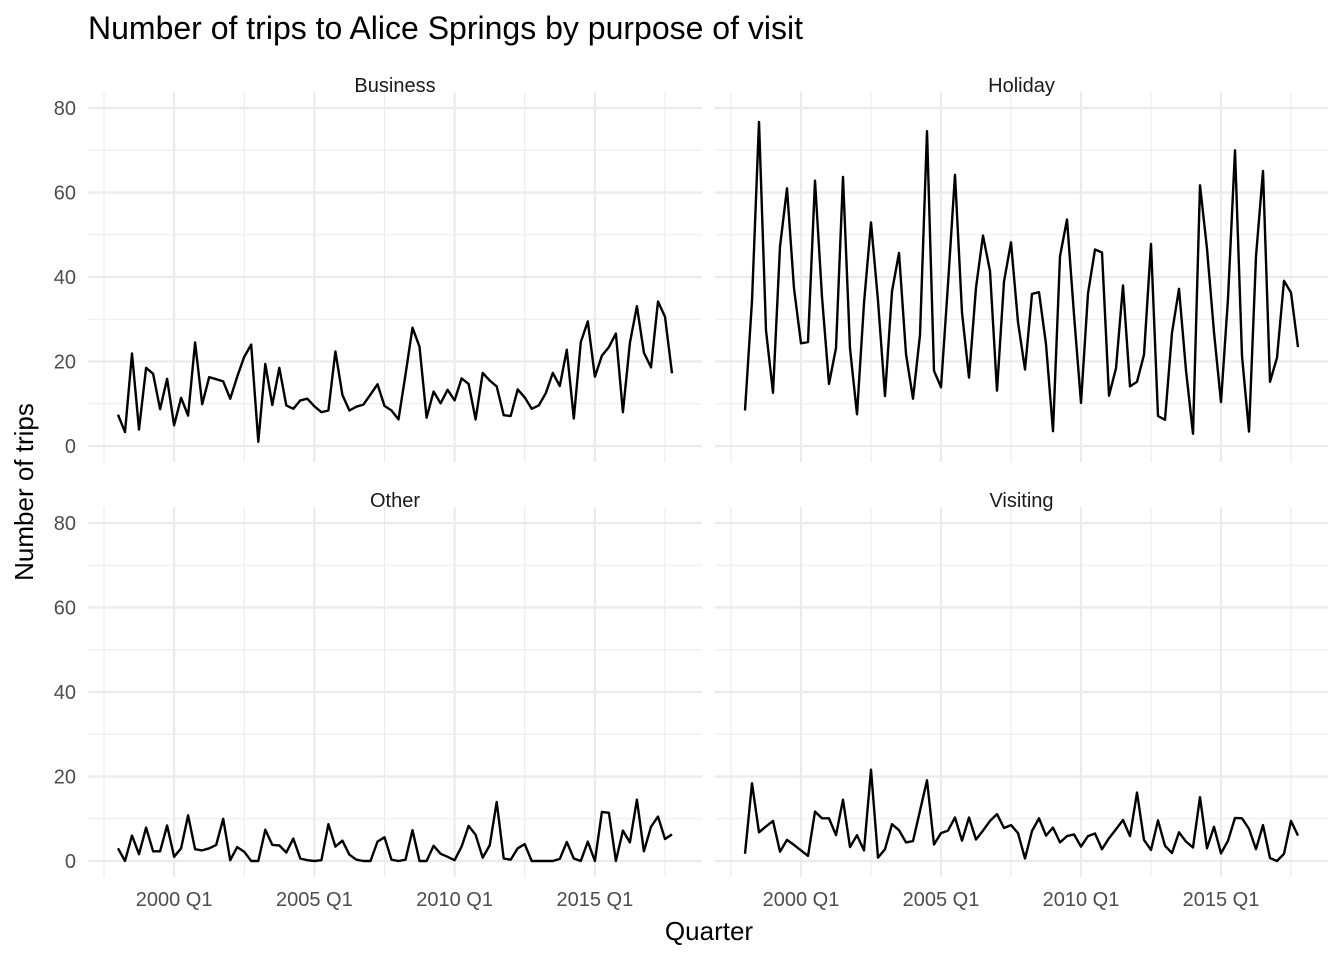 The width and height of the screenshot is (1344, 960). I want to click on panel-label-holiday: Holiday, so click(1021, 86).